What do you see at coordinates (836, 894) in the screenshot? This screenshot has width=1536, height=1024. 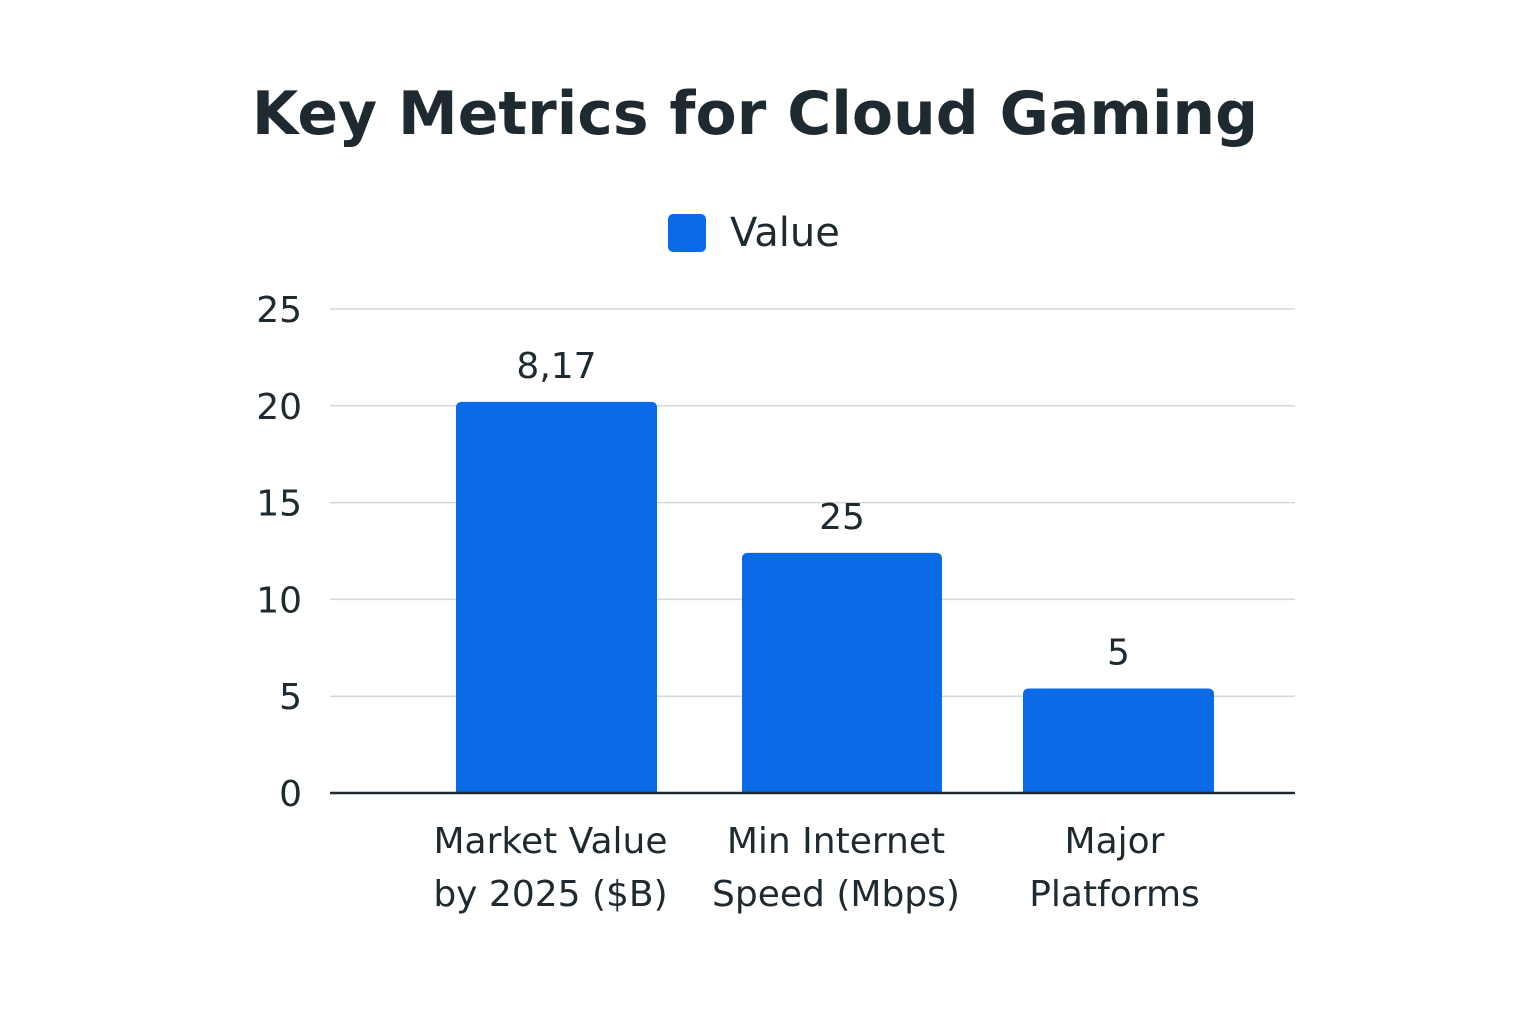 I see `category-label: Speed (Mbps)` at bounding box center [836, 894].